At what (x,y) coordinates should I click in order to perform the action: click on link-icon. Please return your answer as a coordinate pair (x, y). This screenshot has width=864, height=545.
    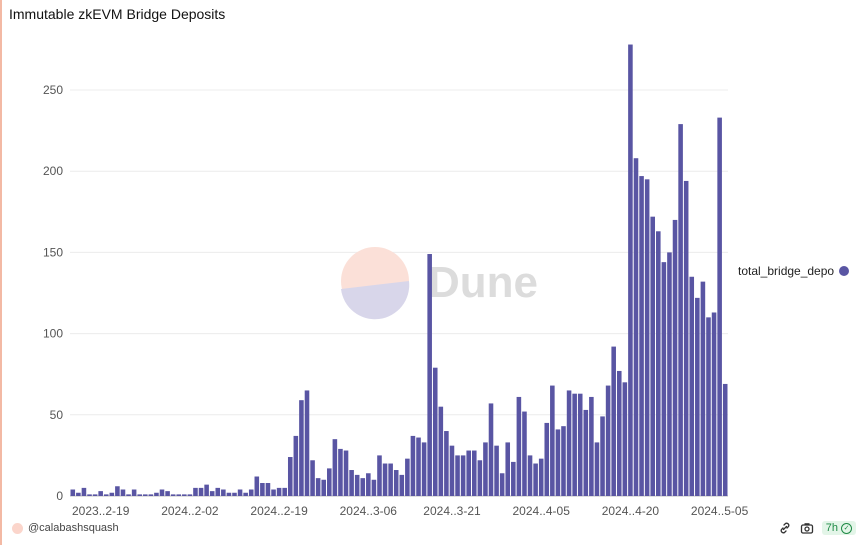
    Looking at the image, I should click on (785, 528).